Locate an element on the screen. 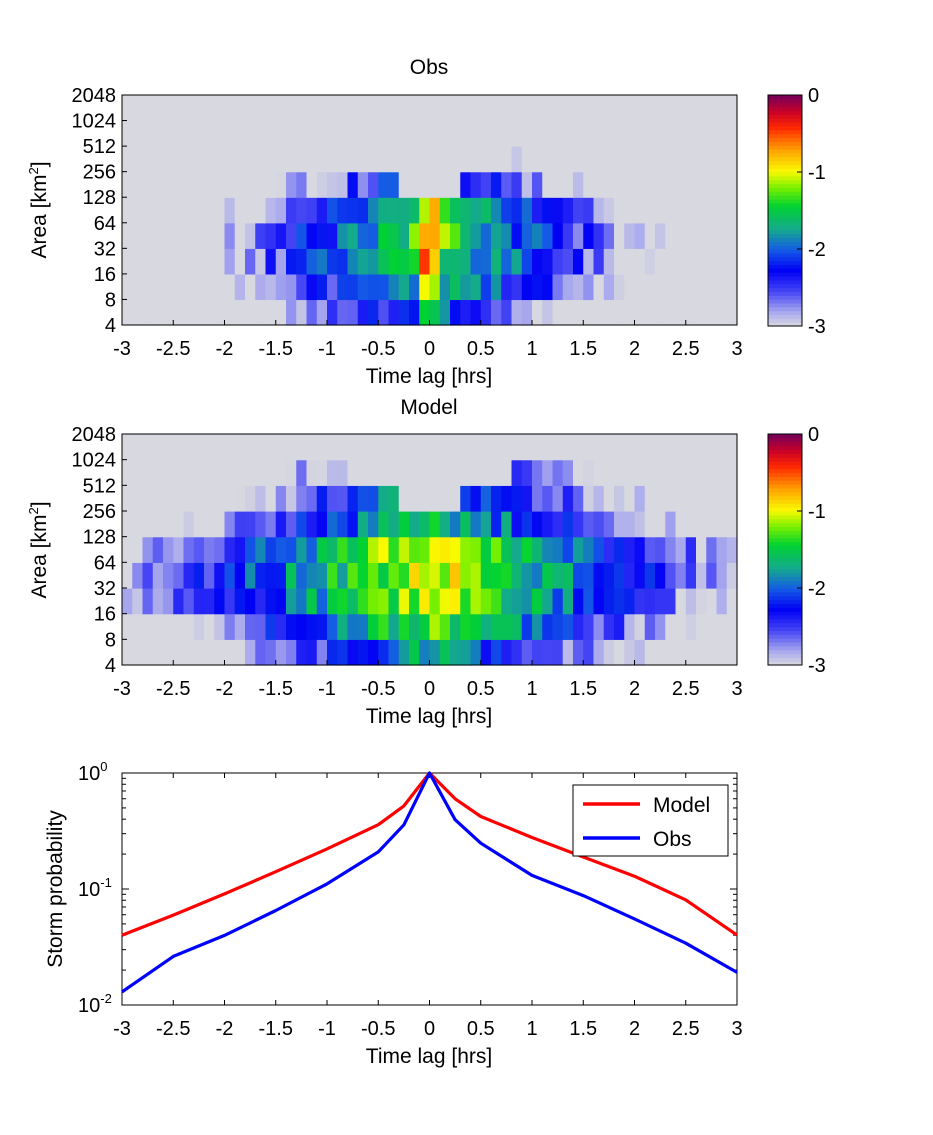 This screenshot has height=1135, width=933. x-tick-label: -2 is located at coordinates (225, 689).